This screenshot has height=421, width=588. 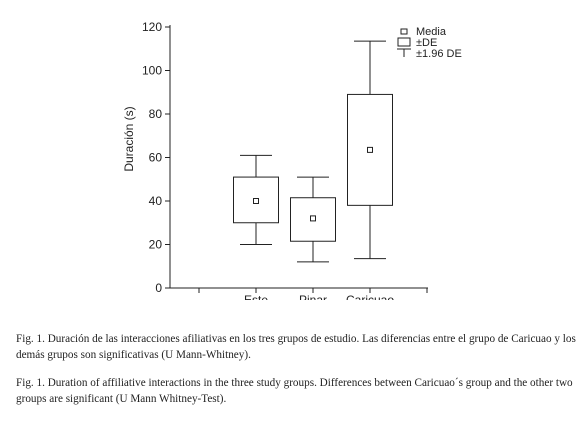 What do you see at coordinates (404, 42) in the screenshot?
I see `legend-sd-box` at bounding box center [404, 42].